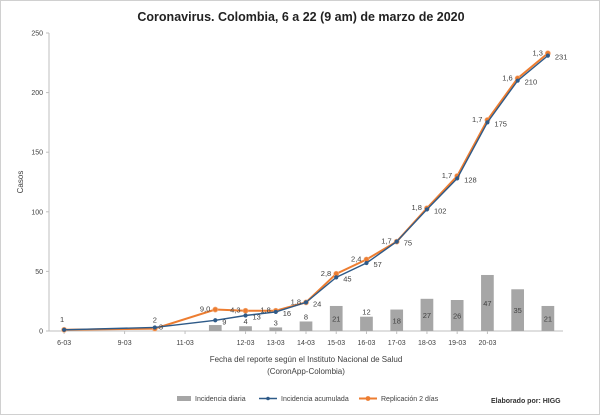 This screenshot has height=419, width=600. I want to click on legend-label-incidencia-diaria: Incidencia diaria, so click(220, 399).